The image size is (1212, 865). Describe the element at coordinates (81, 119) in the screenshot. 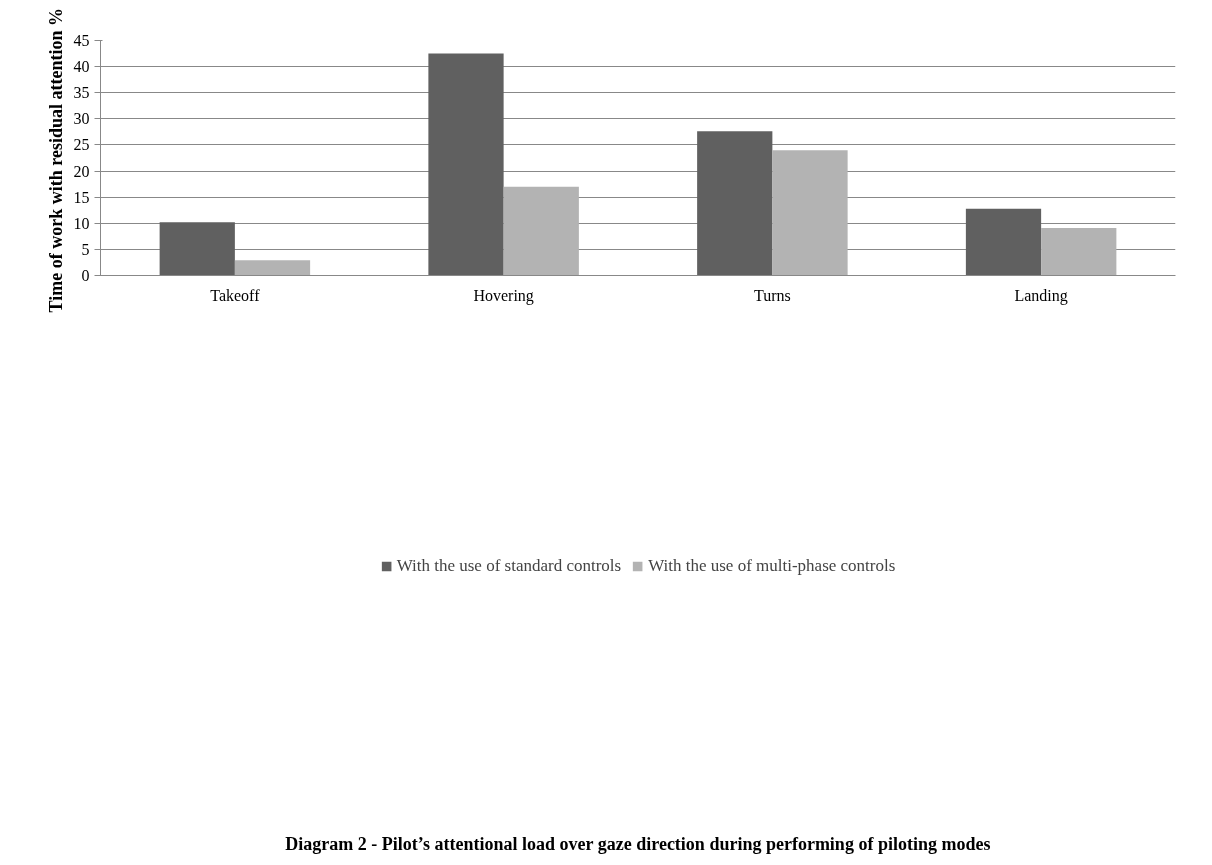

I see `y-tick-label: 30` at that location.